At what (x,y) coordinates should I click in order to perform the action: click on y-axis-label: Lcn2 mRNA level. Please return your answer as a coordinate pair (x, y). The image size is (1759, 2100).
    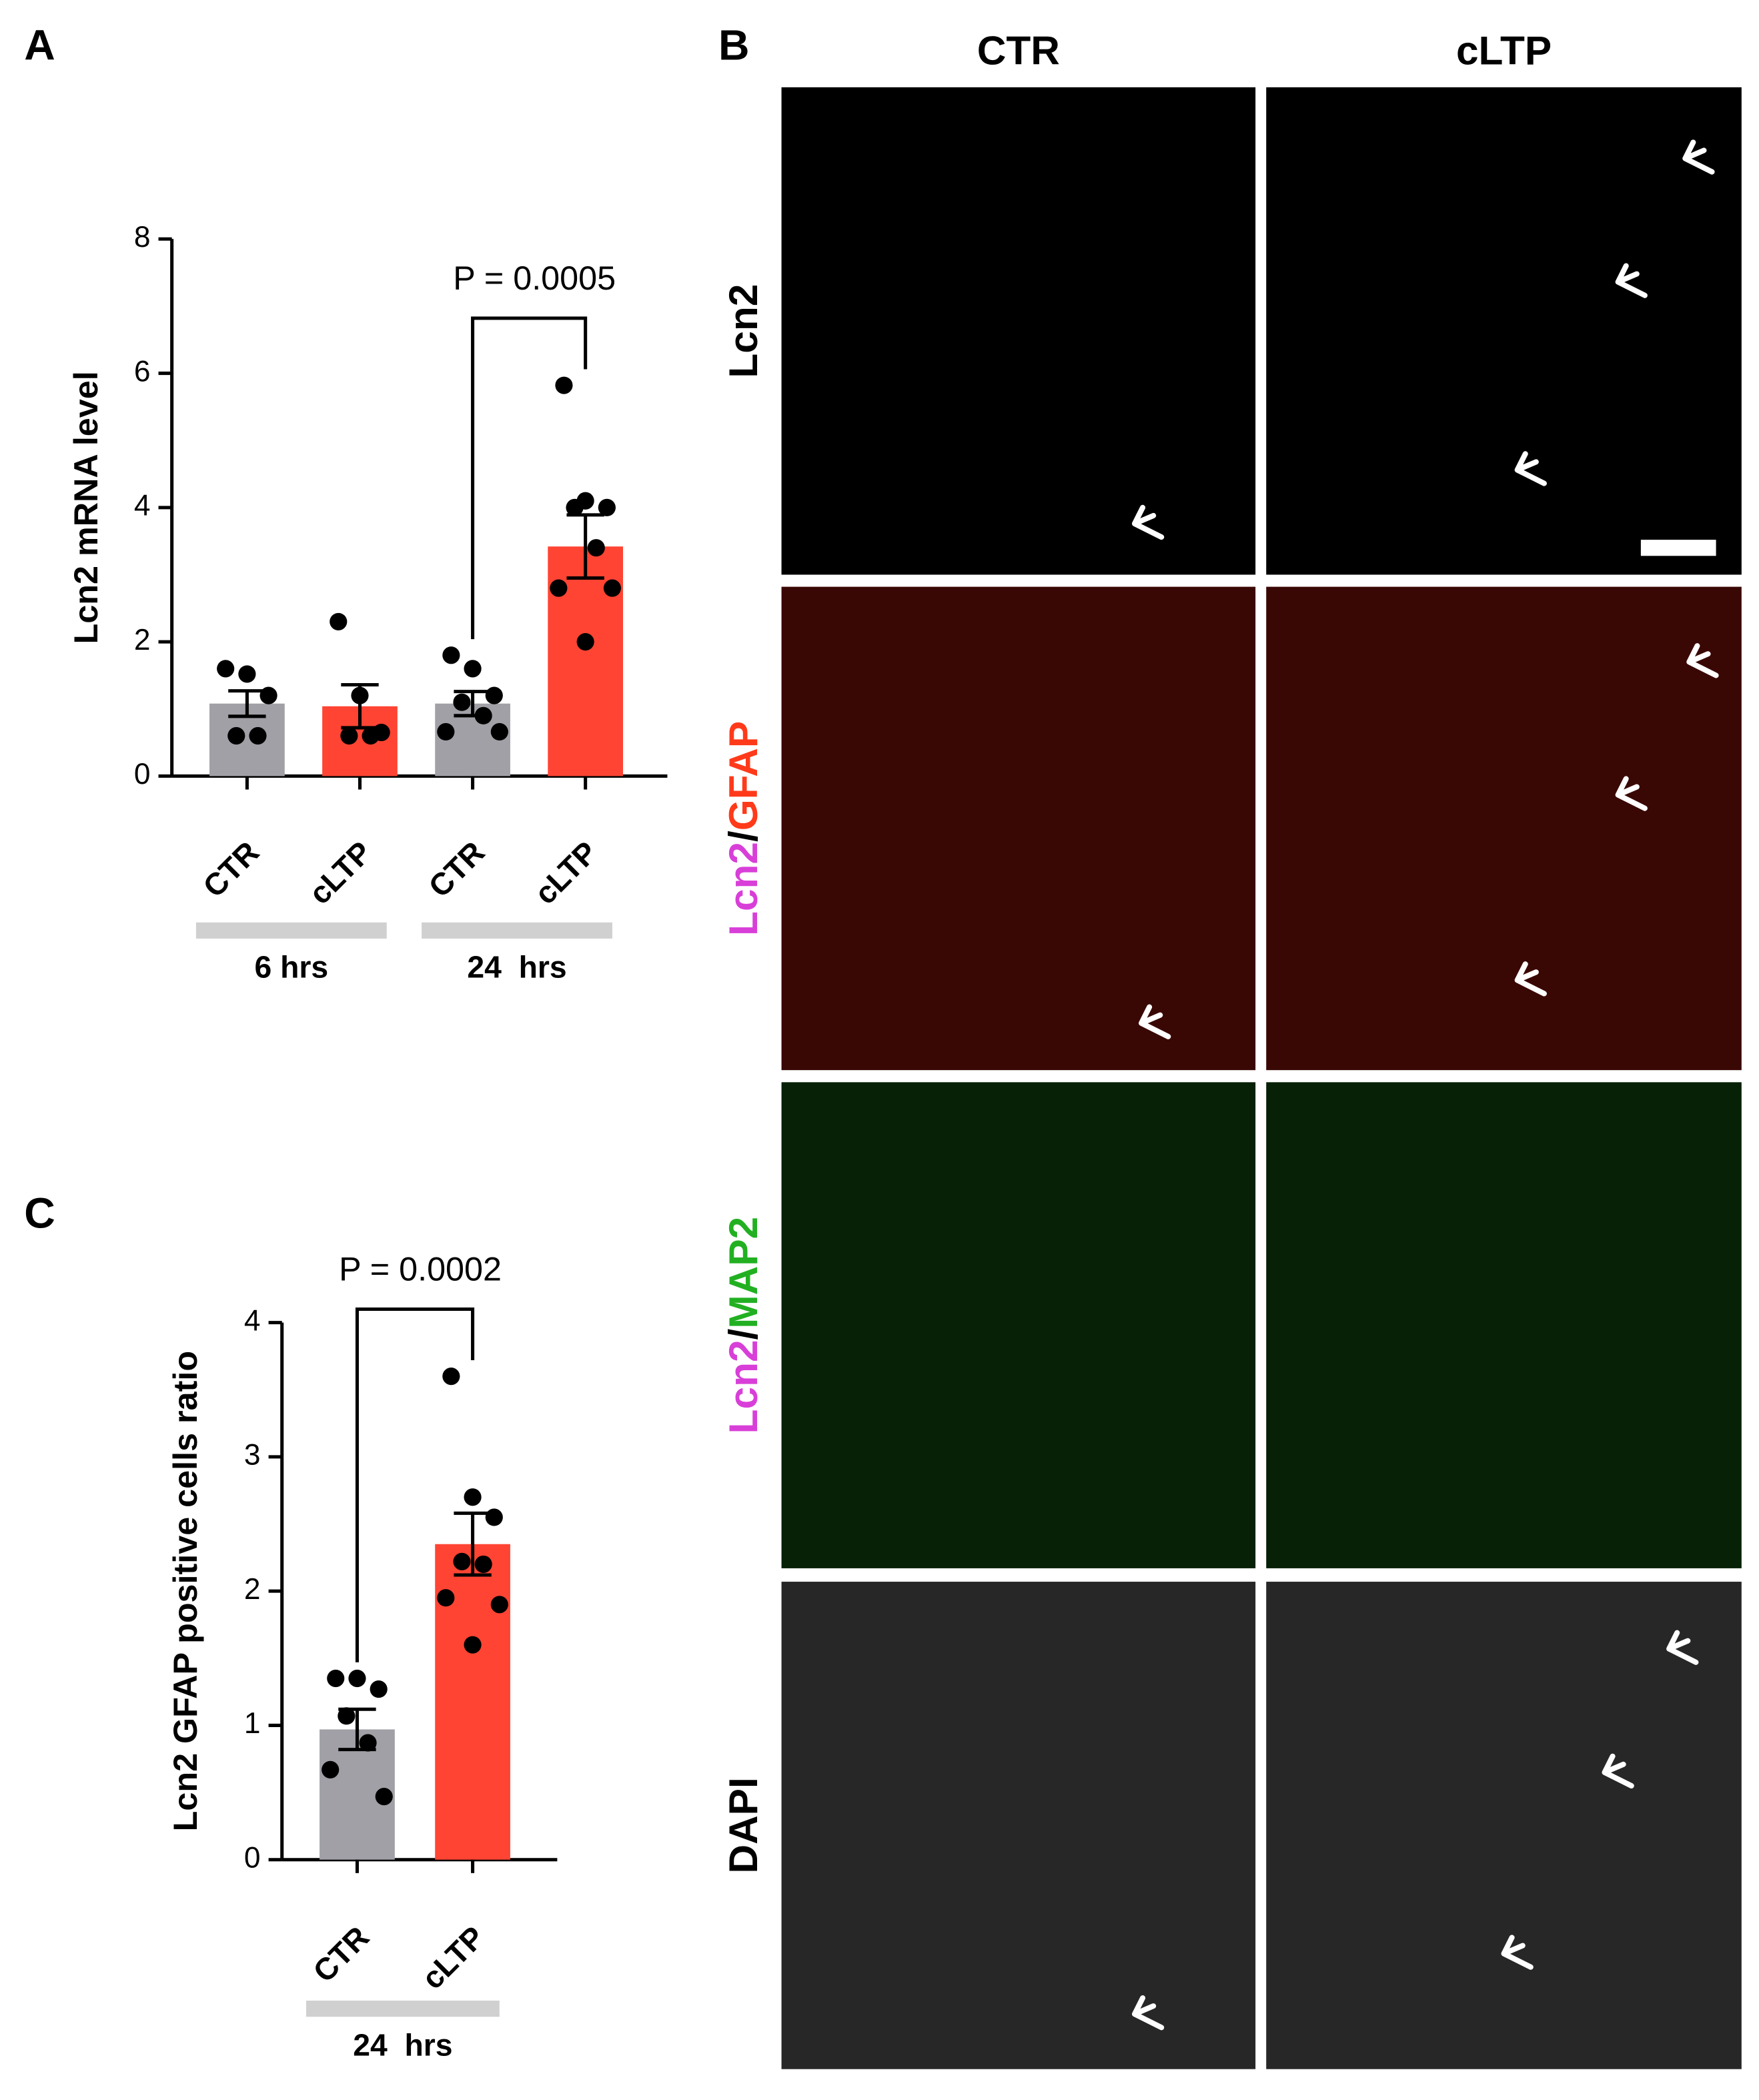
    Looking at the image, I should click on (86, 507).